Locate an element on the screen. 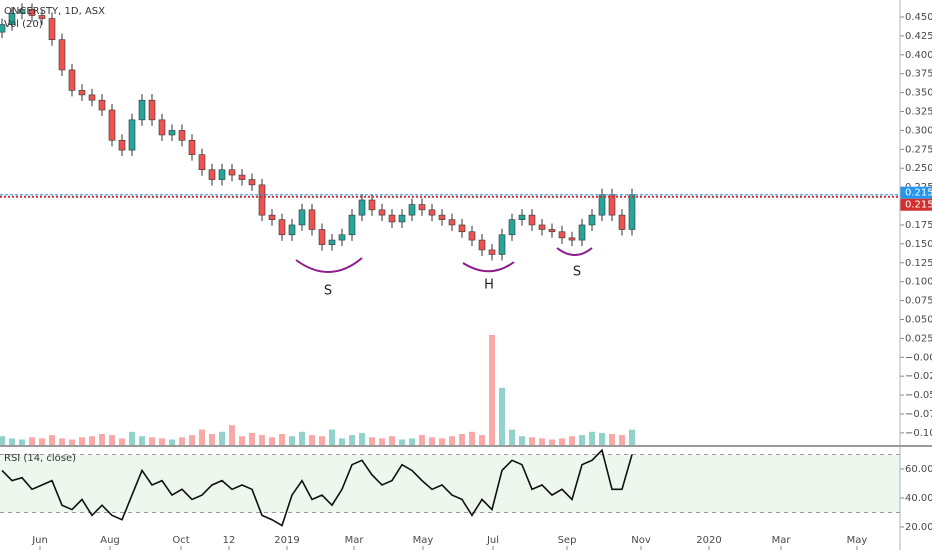 Image resolution: width=932 pixels, height=550 pixels. y-tick-label: 0.425 is located at coordinates (918, 36).